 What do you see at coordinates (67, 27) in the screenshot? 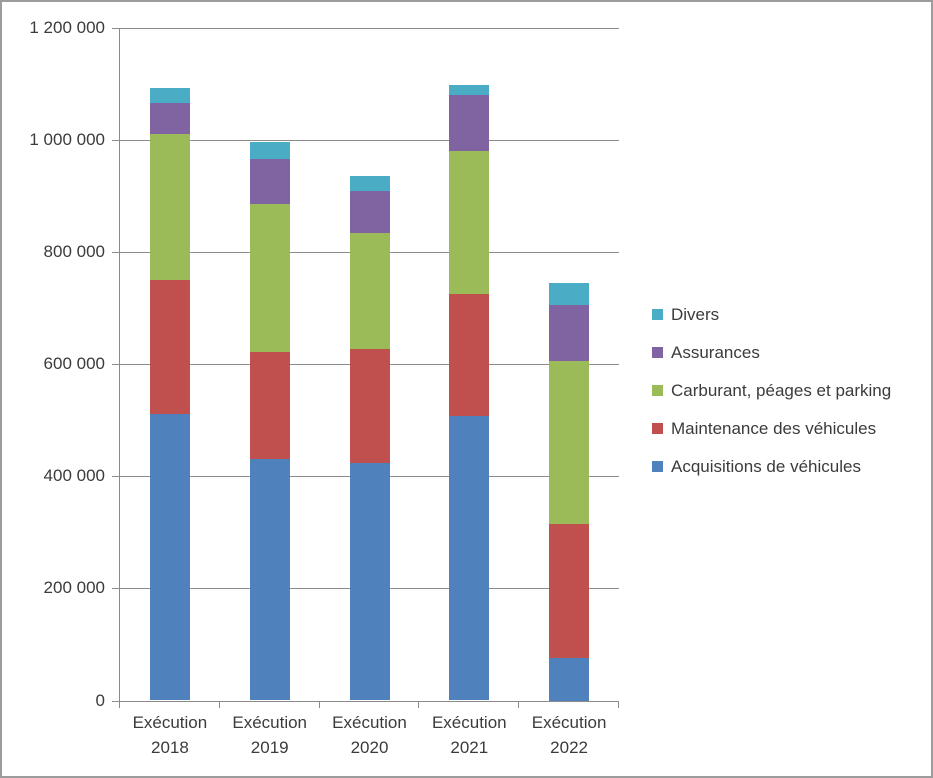
I see `y-axis-label: 1 200 000` at bounding box center [67, 27].